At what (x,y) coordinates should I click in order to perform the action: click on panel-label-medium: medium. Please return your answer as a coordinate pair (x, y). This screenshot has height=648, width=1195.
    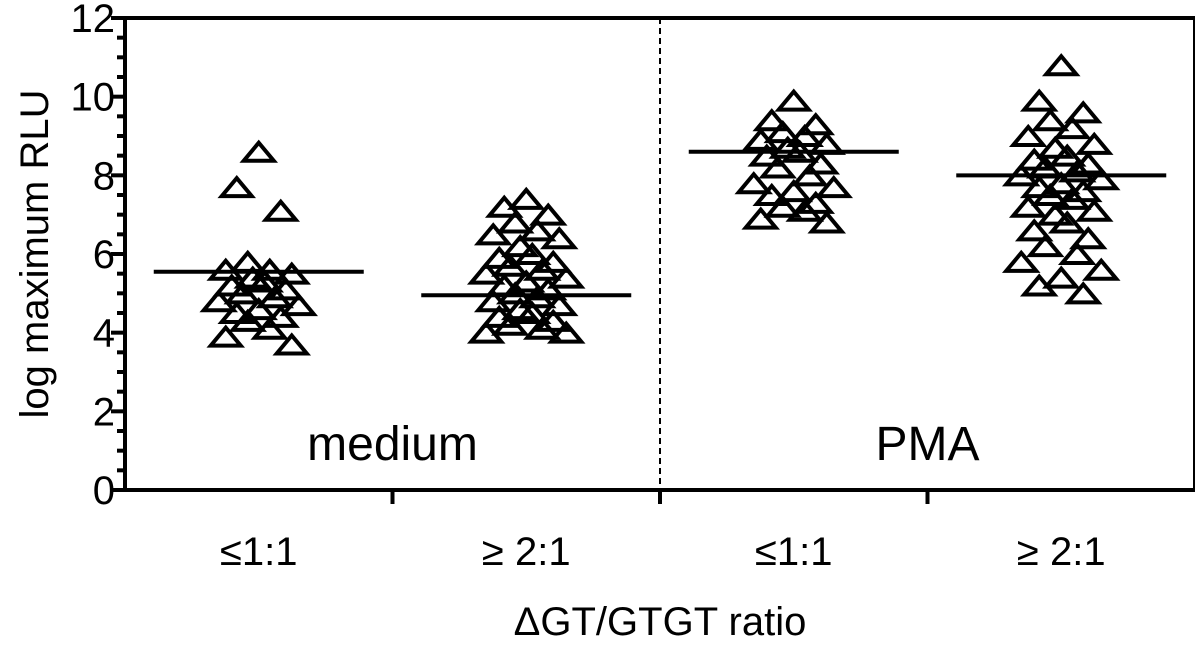
    Looking at the image, I should click on (392, 444).